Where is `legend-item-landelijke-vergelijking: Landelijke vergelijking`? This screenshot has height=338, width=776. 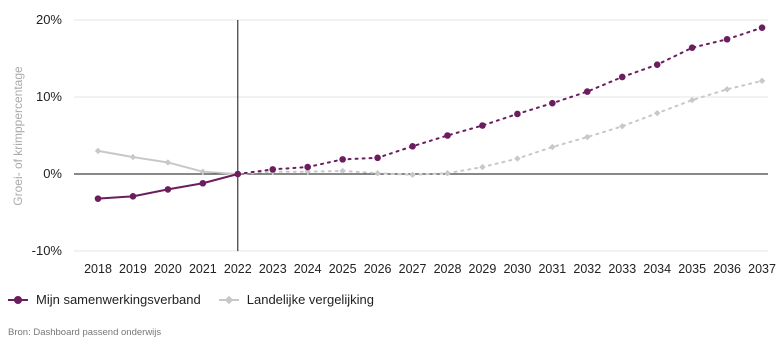
legend-item-landelijke-vergelijking: Landelijke vergelijking is located at coordinates (296, 299).